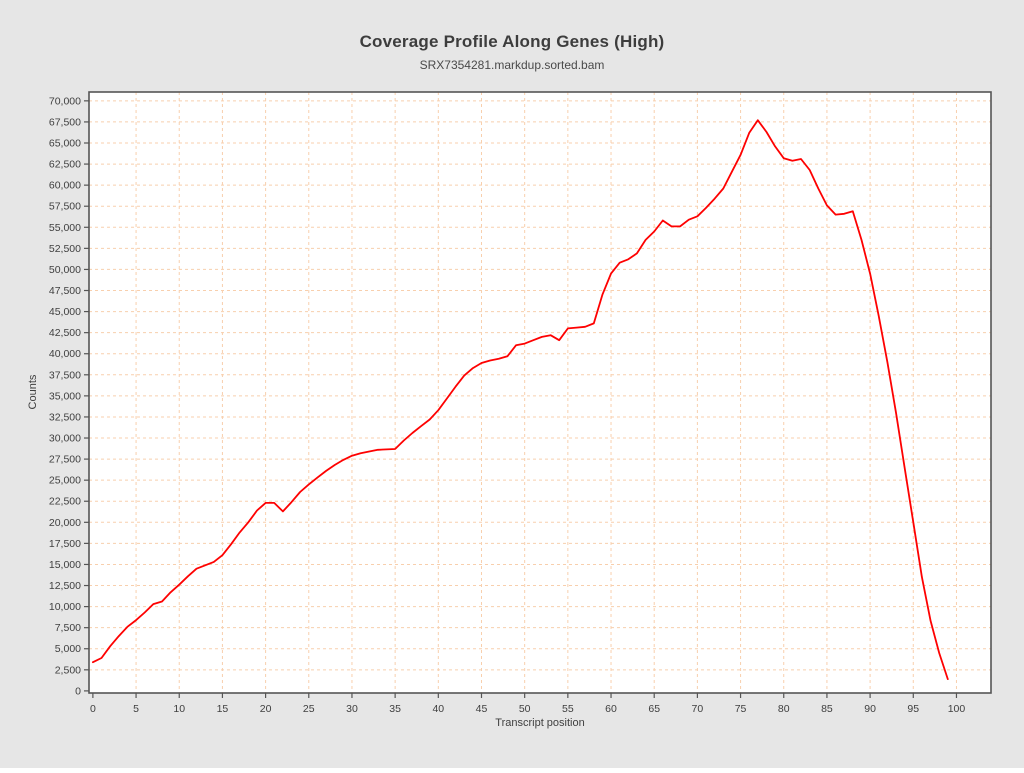 Image resolution: width=1024 pixels, height=773 pixels. What do you see at coordinates (784, 709) in the screenshot?
I see `x-tick-label: 80` at bounding box center [784, 709].